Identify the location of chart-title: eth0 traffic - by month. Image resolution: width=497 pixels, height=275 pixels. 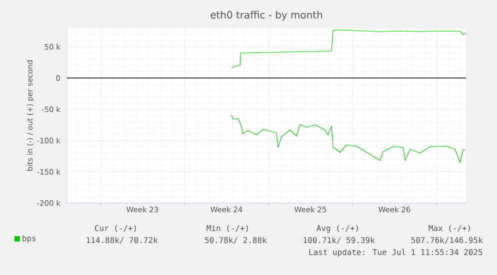
(266, 15).